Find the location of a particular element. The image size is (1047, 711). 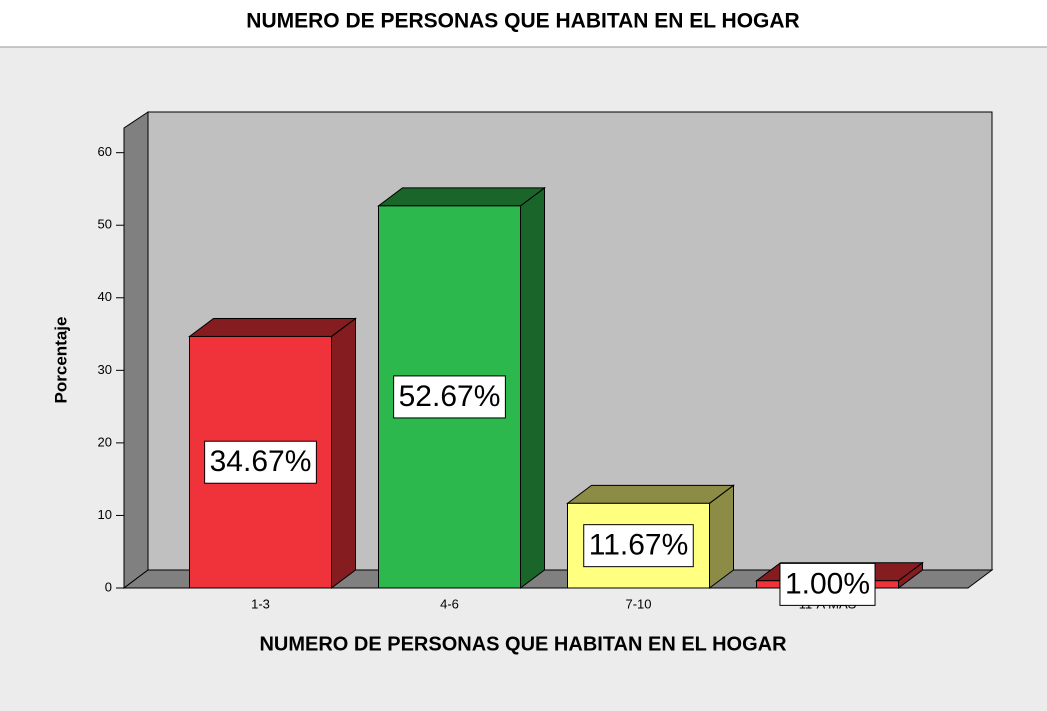

x-tick-label: 1-3 is located at coordinates (260, 603).